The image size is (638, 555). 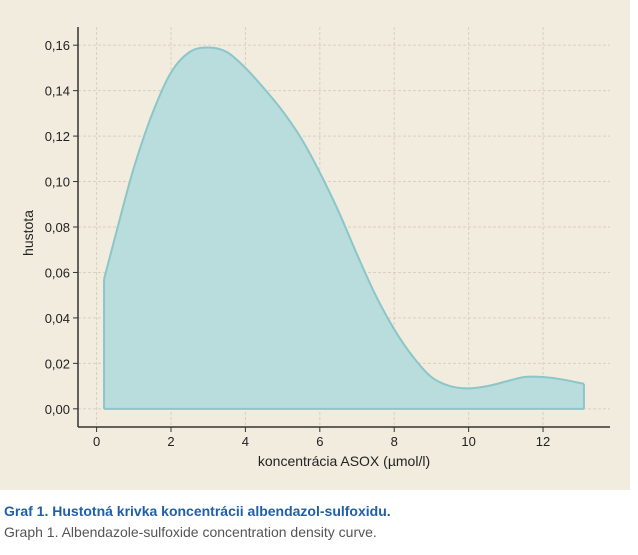 What do you see at coordinates (28, 233) in the screenshot?
I see `y-axis-label: hustota` at bounding box center [28, 233].